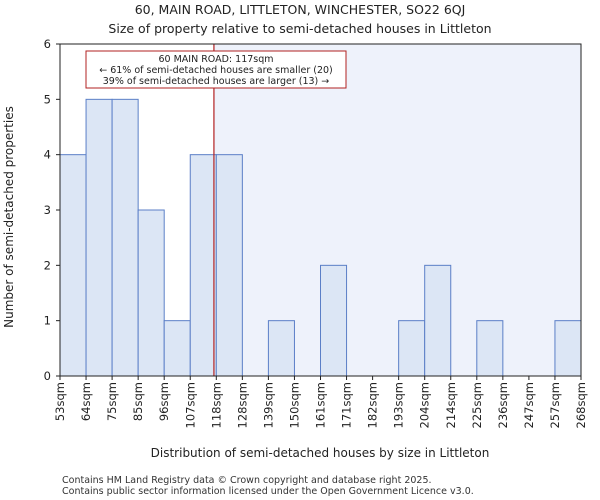 The height and width of the screenshot is (500, 600). Describe the element at coordinates (203, 265) in the screenshot. I see `bar-107sqm` at that location.